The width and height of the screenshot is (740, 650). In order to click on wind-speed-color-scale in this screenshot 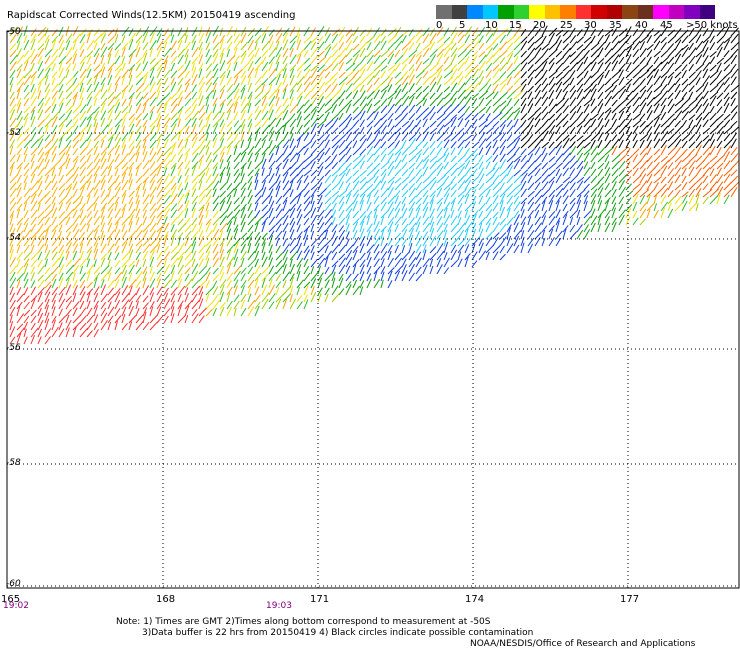, I will do `click(575, 12)`.